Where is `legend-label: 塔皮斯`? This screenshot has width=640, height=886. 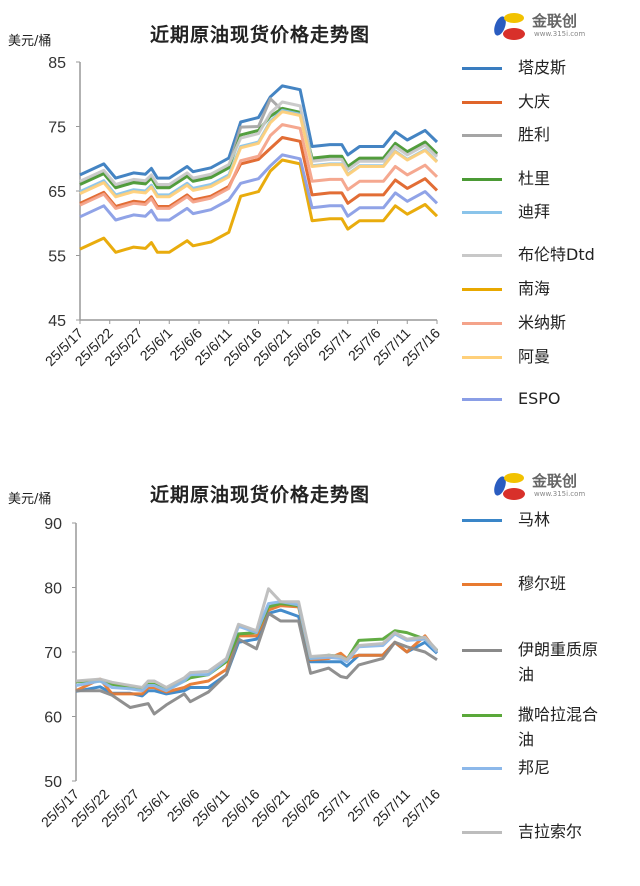 legend-label: 塔皮斯 is located at coordinates (542, 67).